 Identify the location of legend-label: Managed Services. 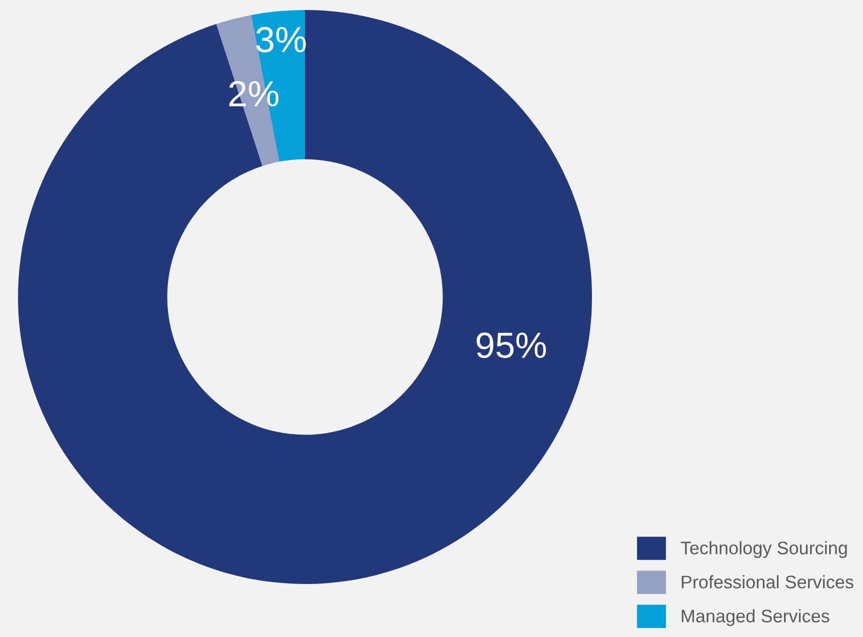
(756, 617).